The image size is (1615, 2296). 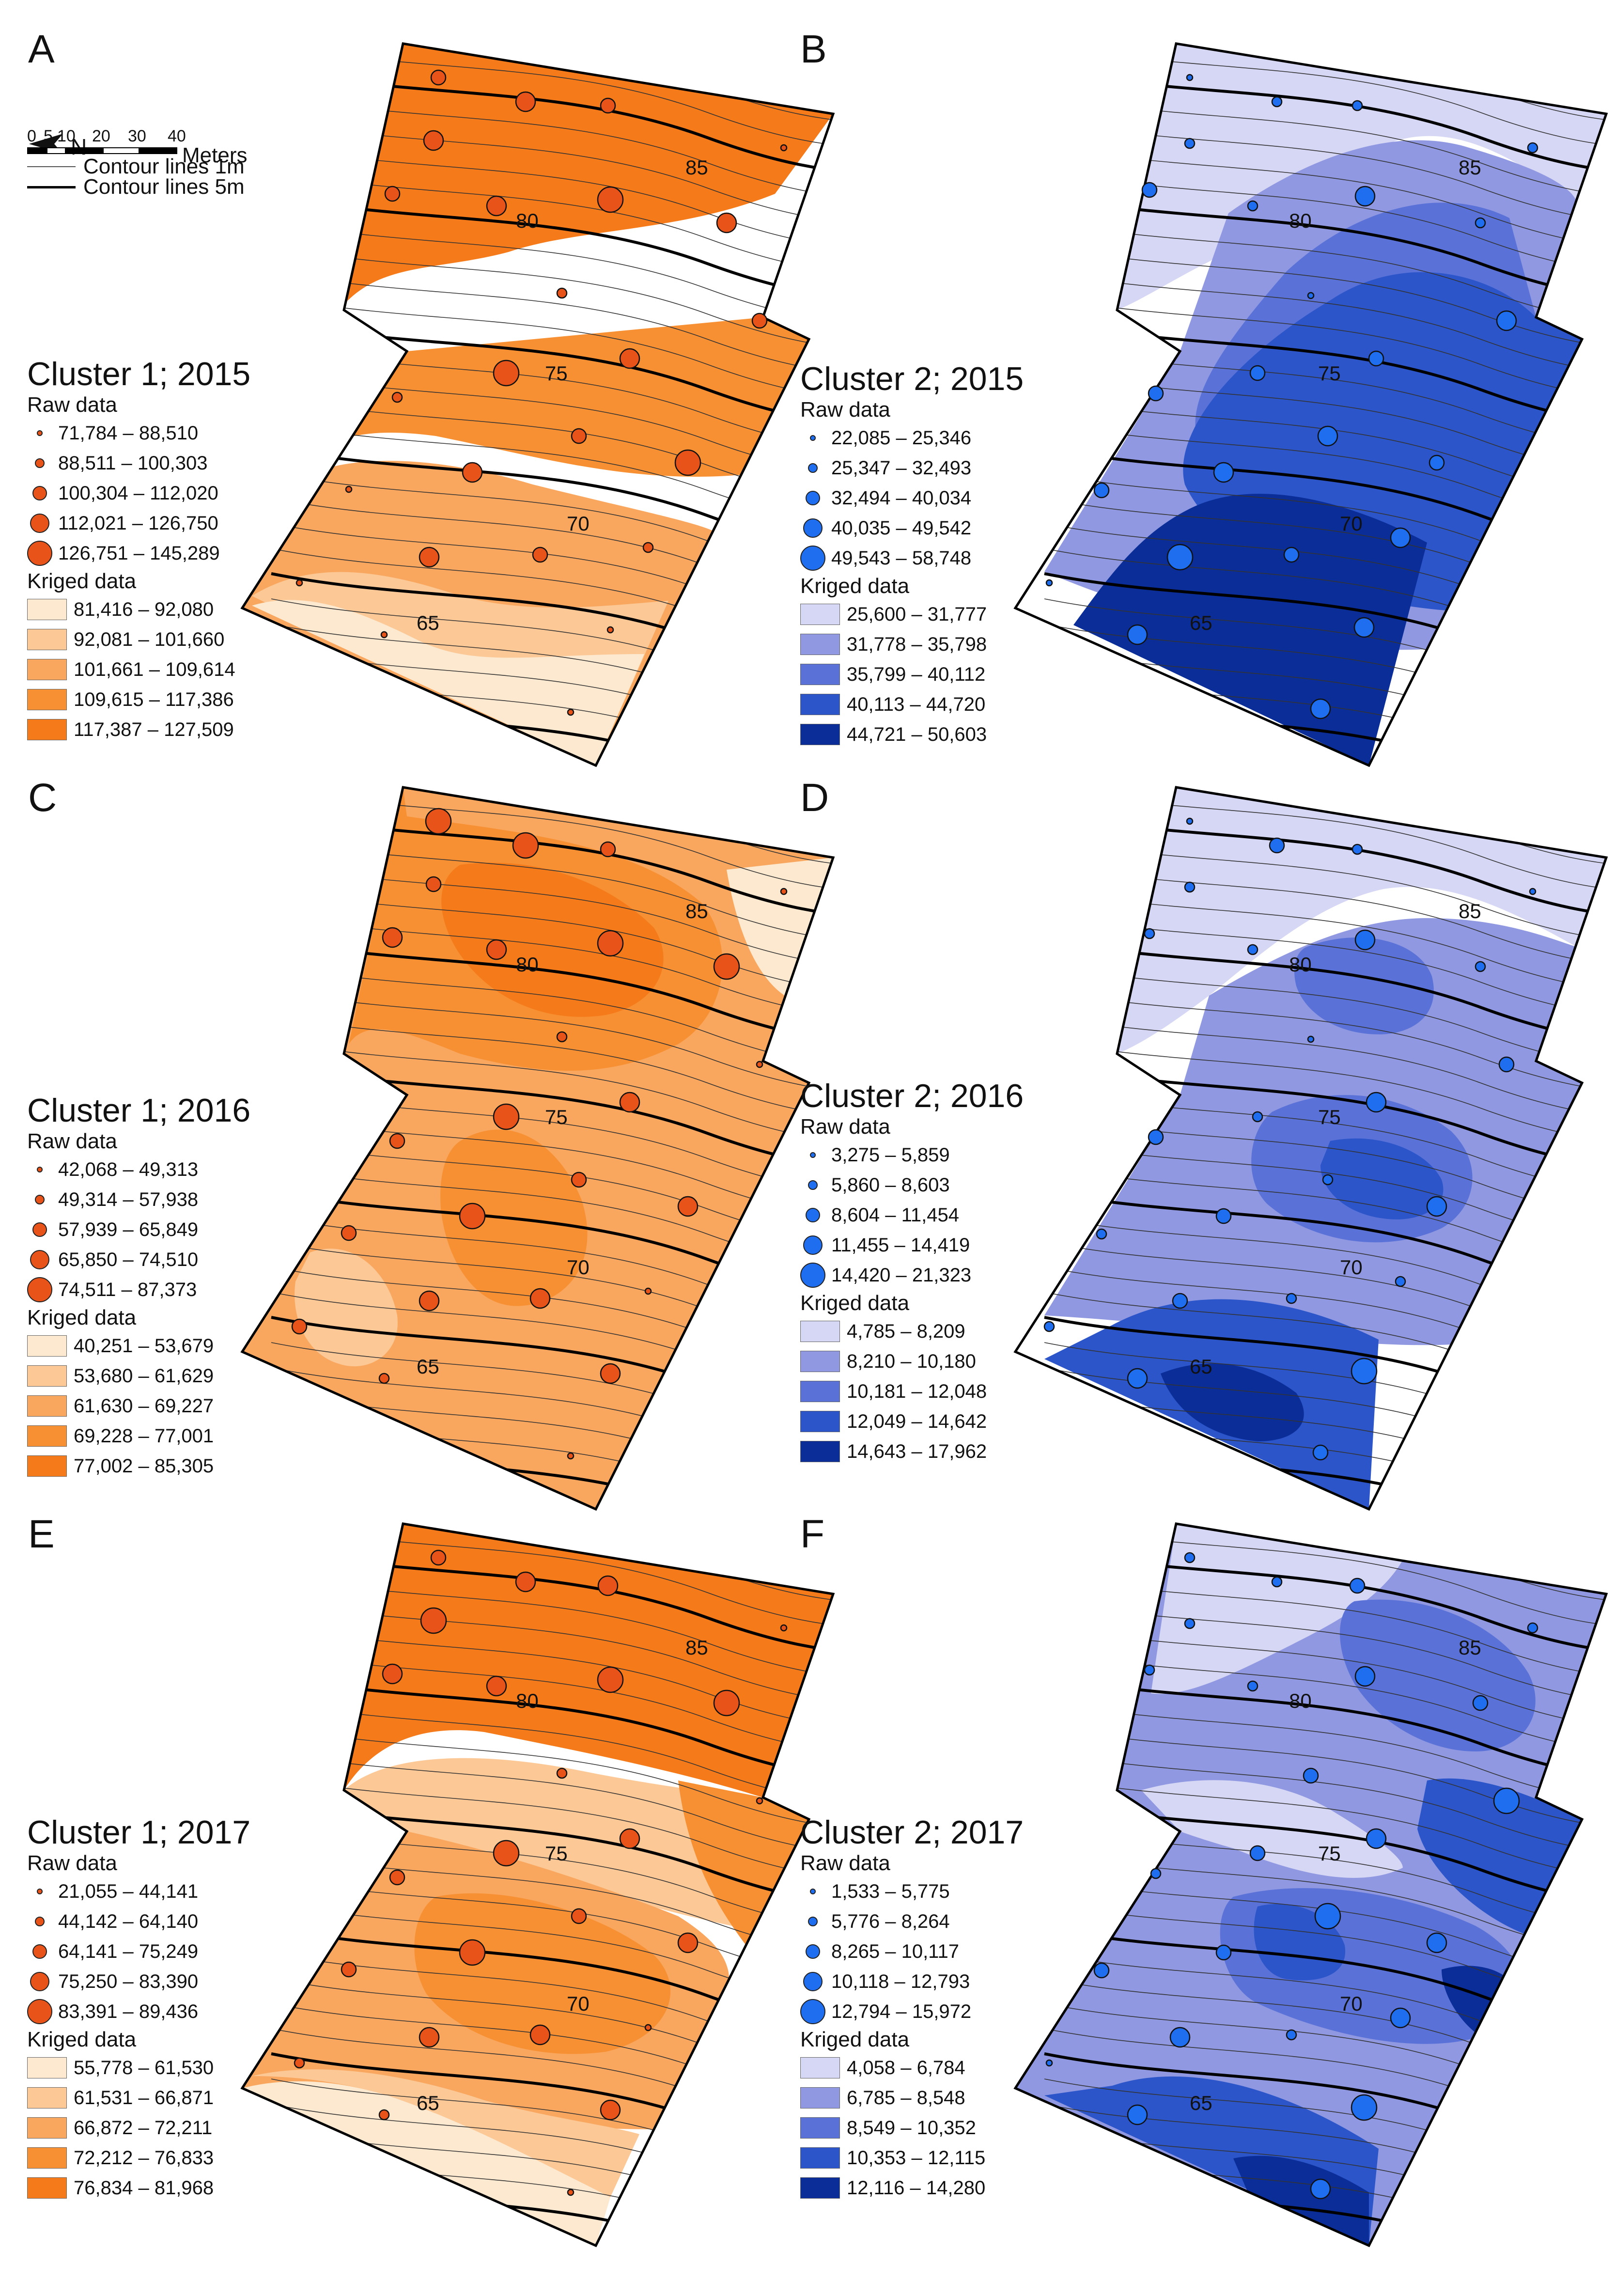 I want to click on raw-class: 88,511 – 100,303, so click(x=133, y=463).